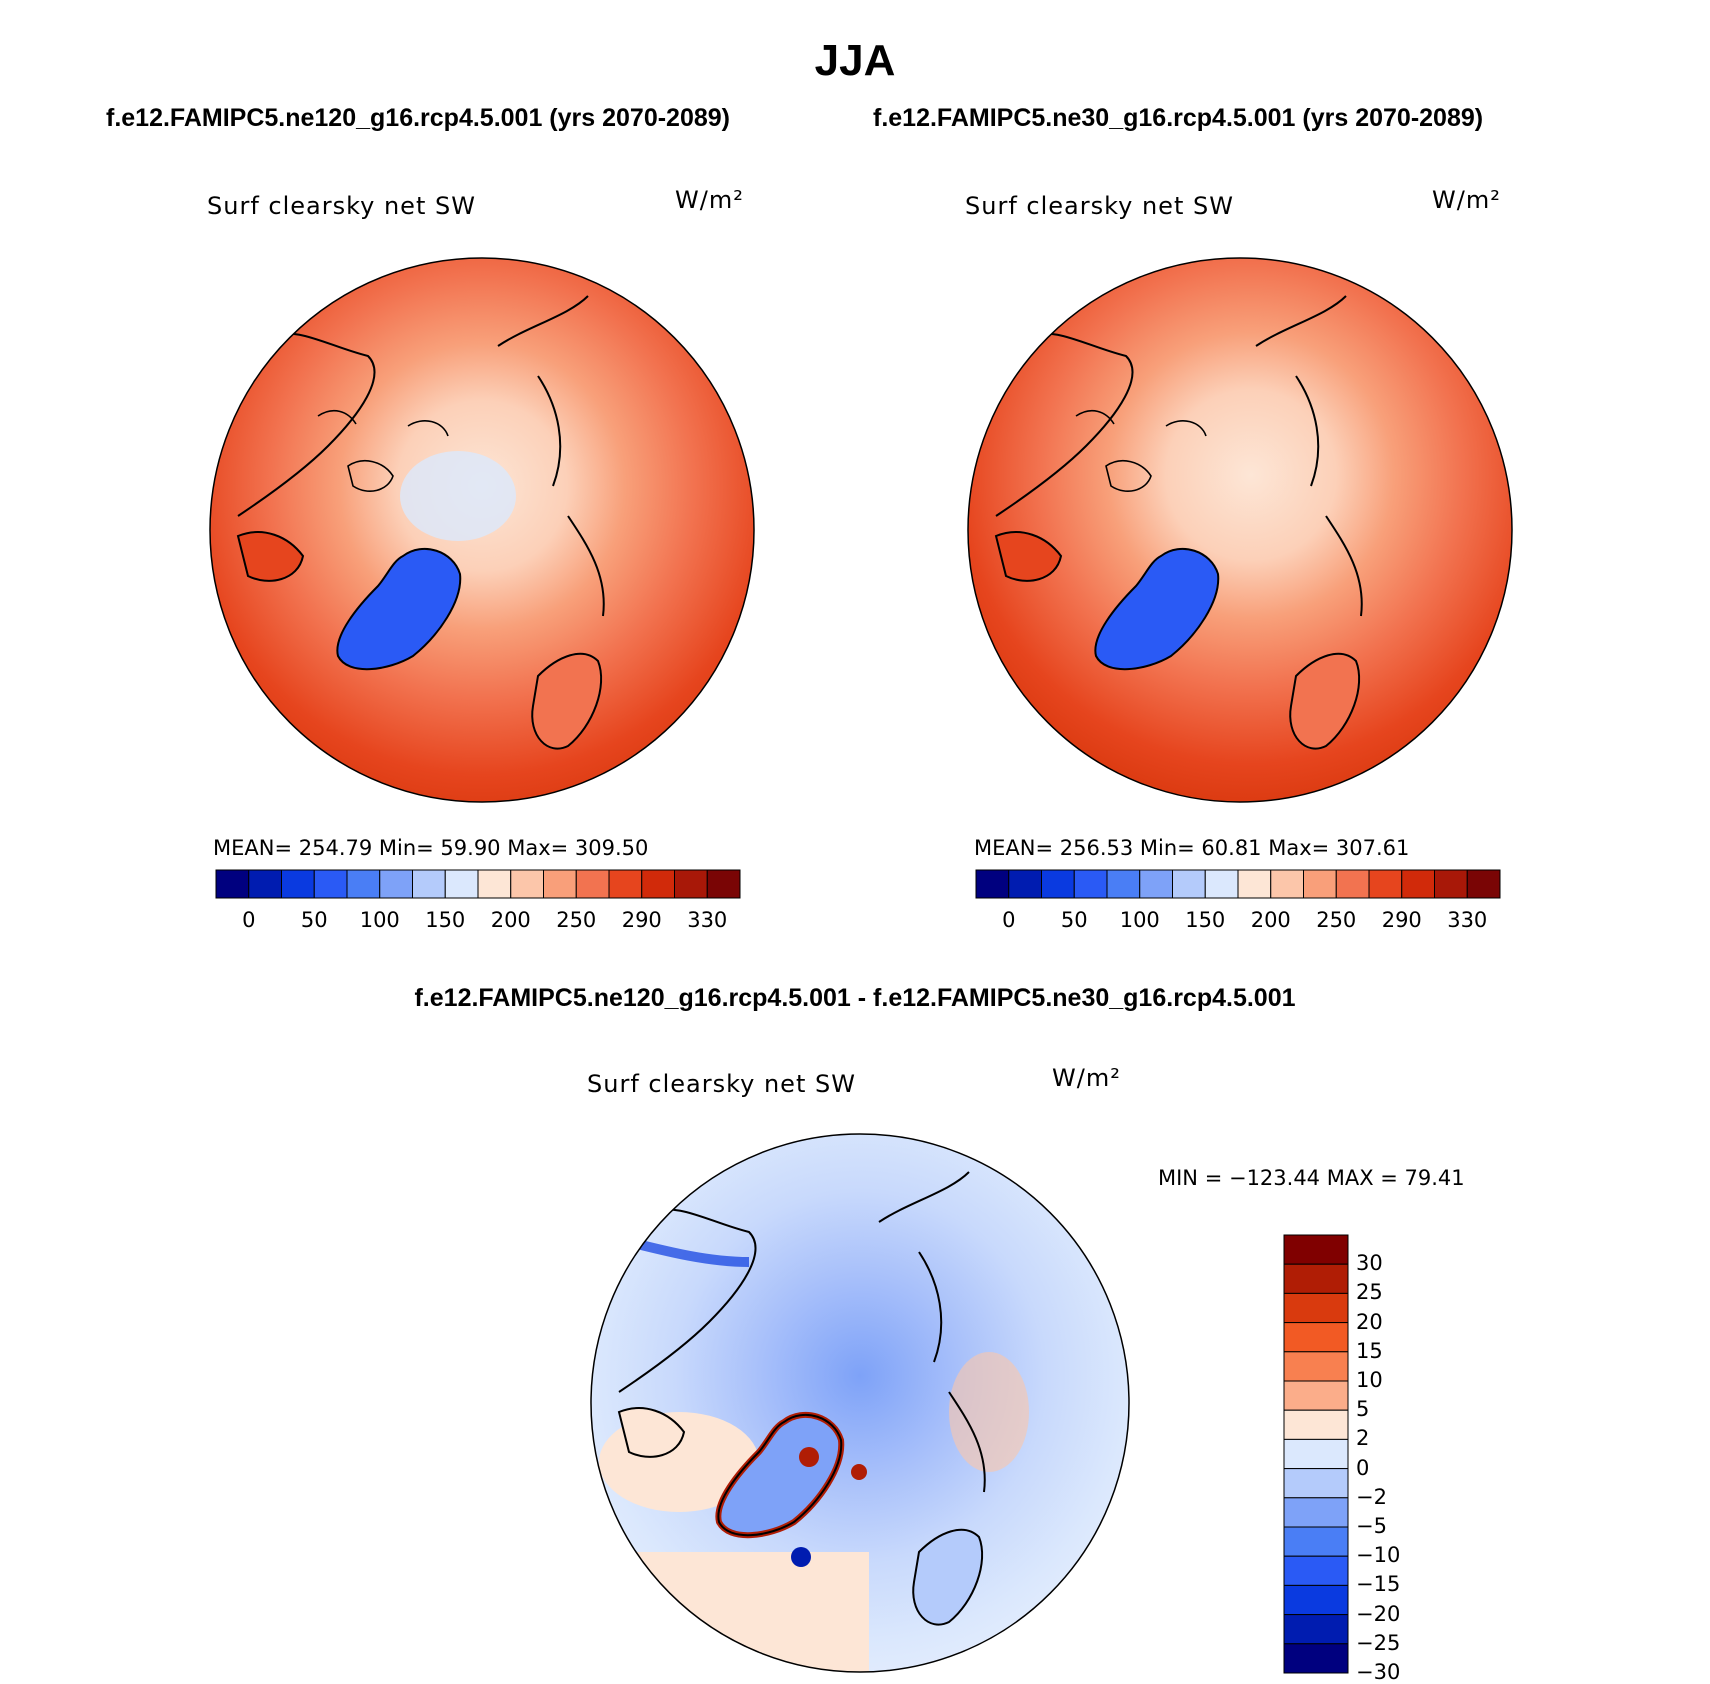 The height and width of the screenshot is (1684, 1710). What do you see at coordinates (1363, 1409) in the screenshot?
I see `colorbar-tick-label: 5` at bounding box center [1363, 1409].